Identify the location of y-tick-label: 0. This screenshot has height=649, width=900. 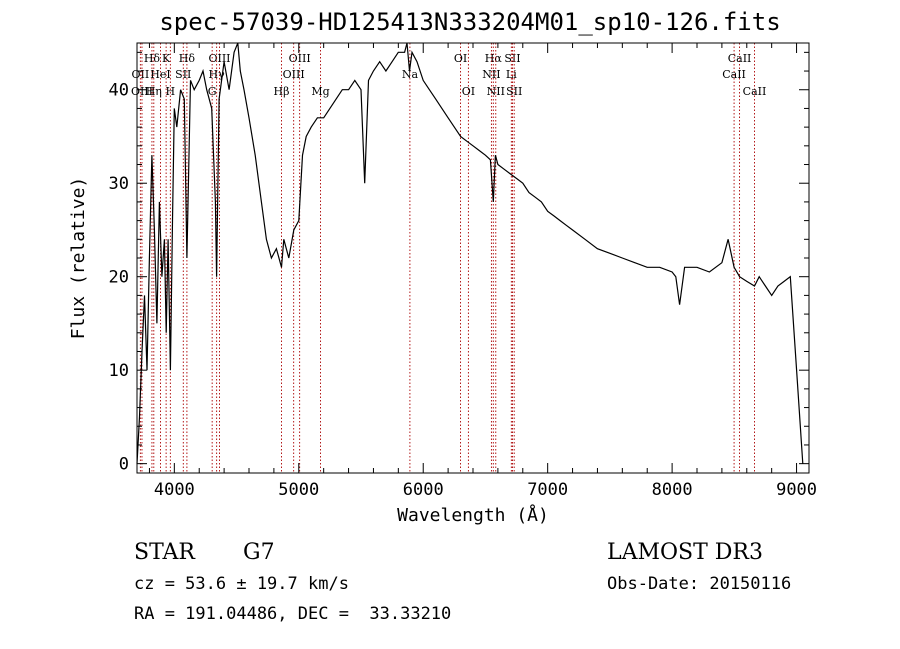
(124, 465).